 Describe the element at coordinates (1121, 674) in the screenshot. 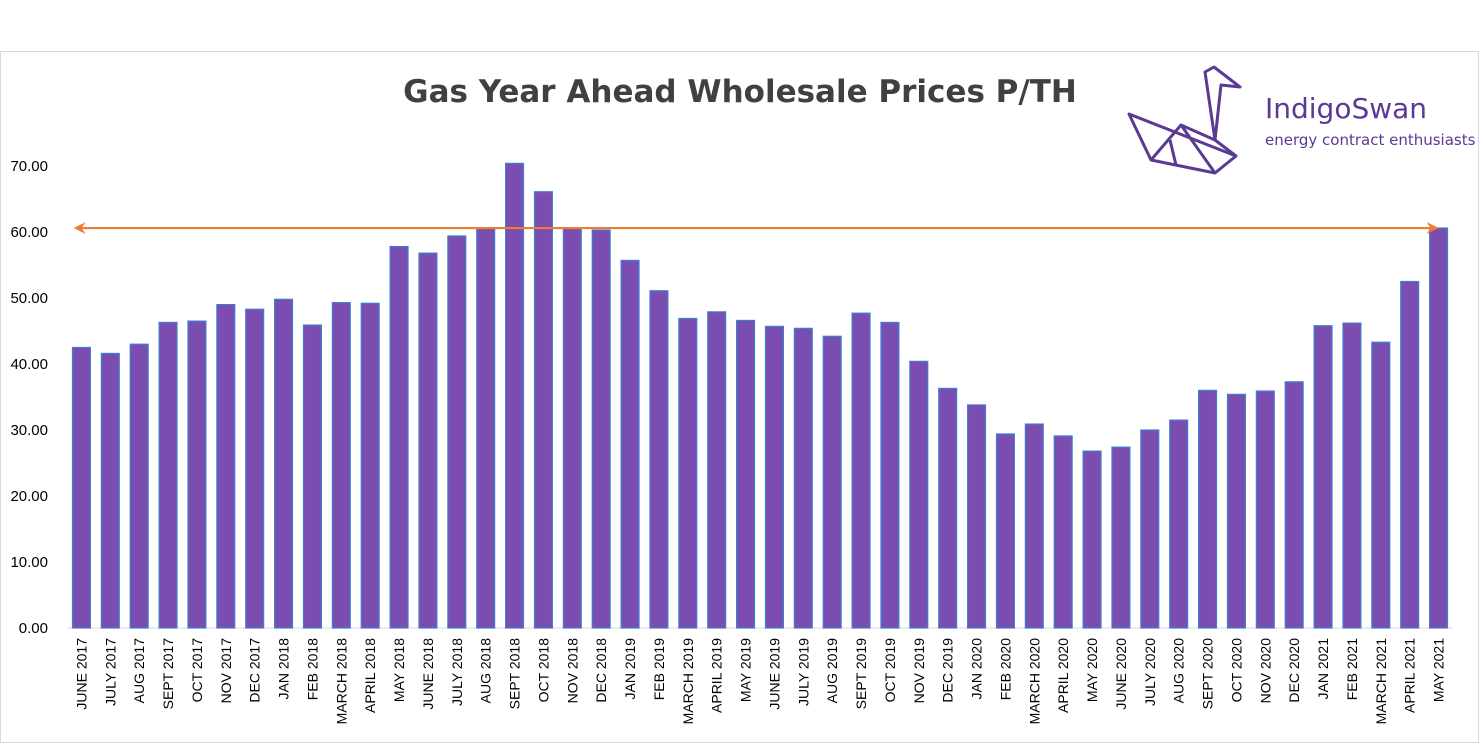

I see `x-tick-label: JUNE 2020` at that location.